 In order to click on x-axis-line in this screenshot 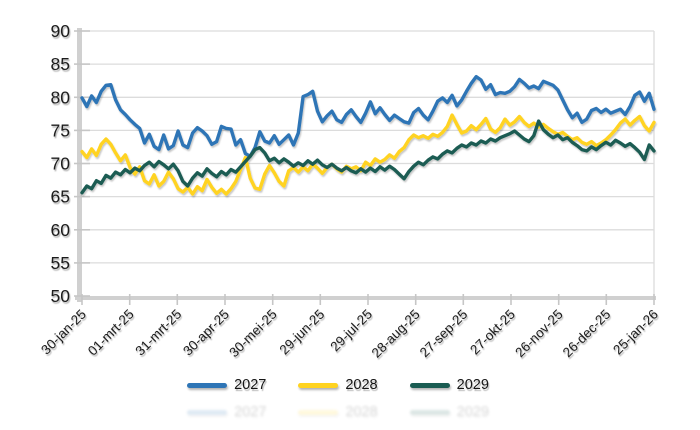, I will do `click(365, 298)`.